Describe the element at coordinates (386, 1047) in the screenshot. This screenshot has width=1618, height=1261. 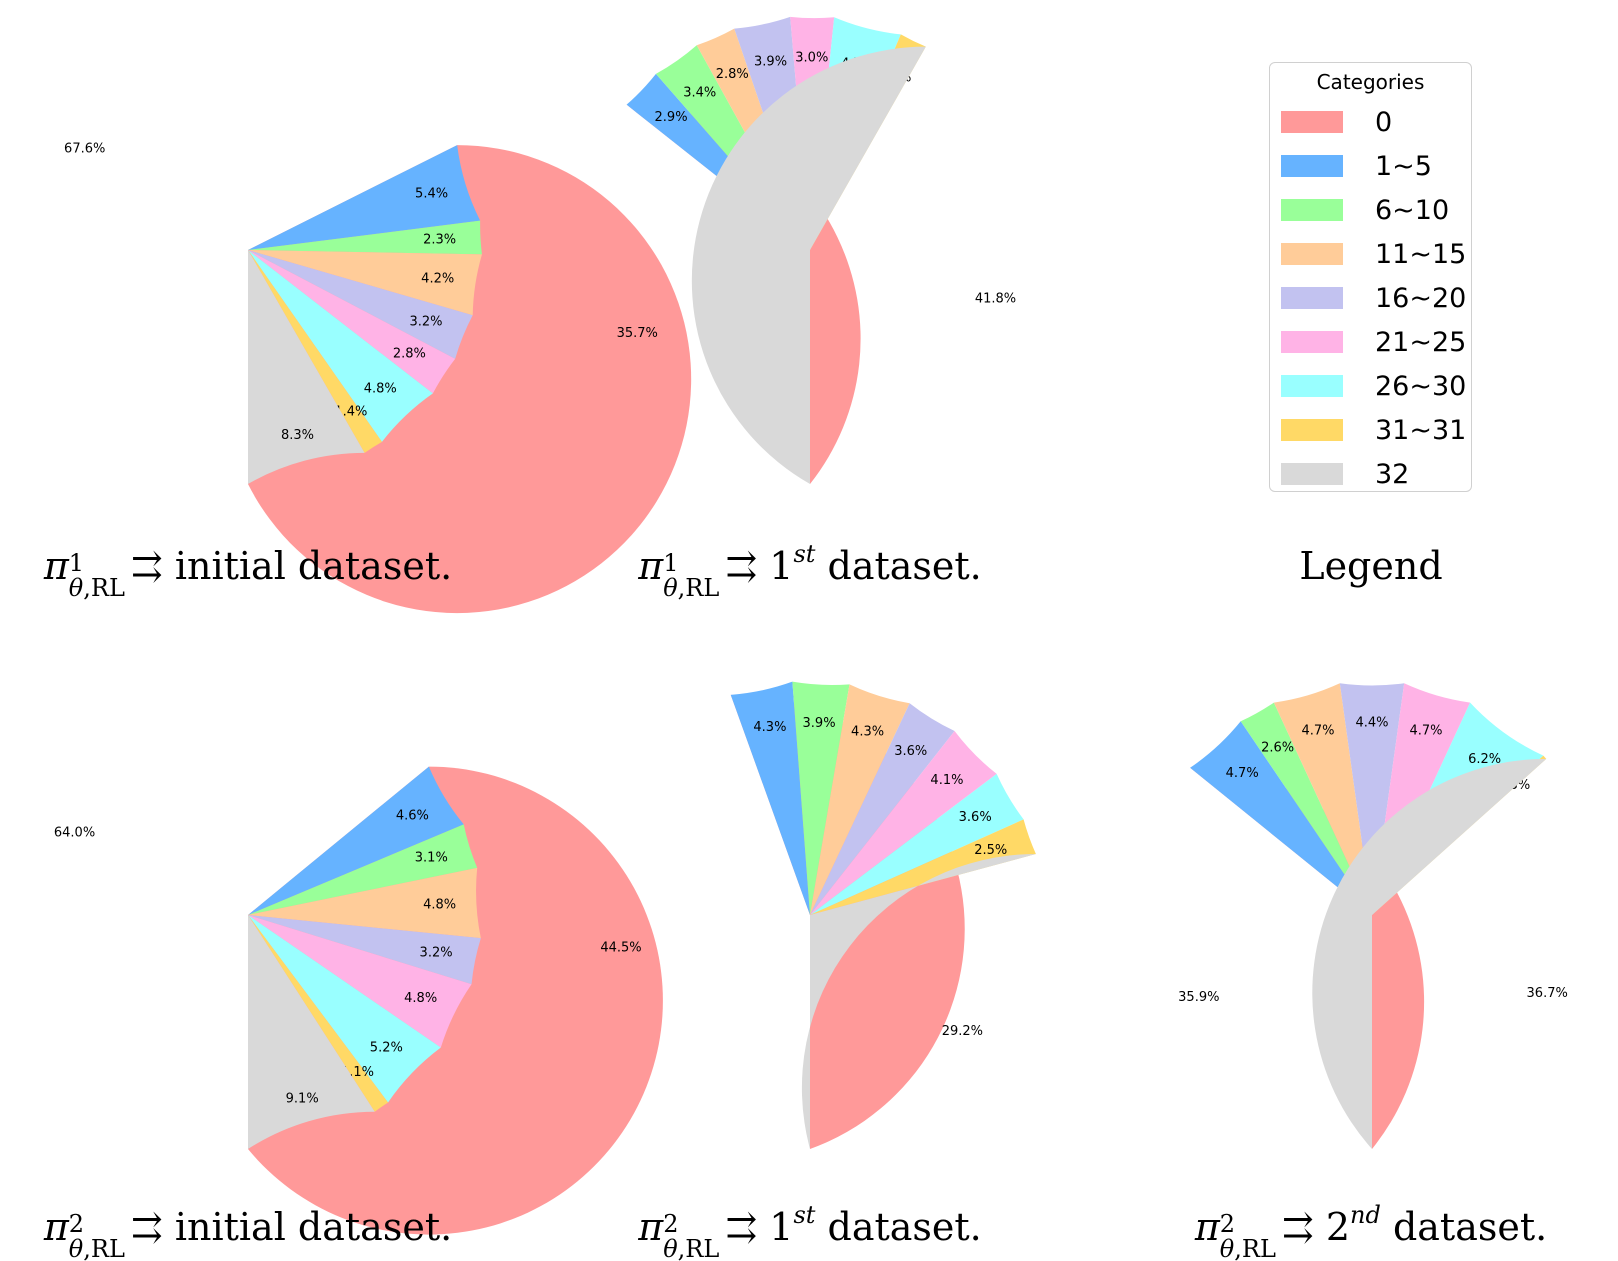
I see `pie-slice-label: 5.2%` at that location.